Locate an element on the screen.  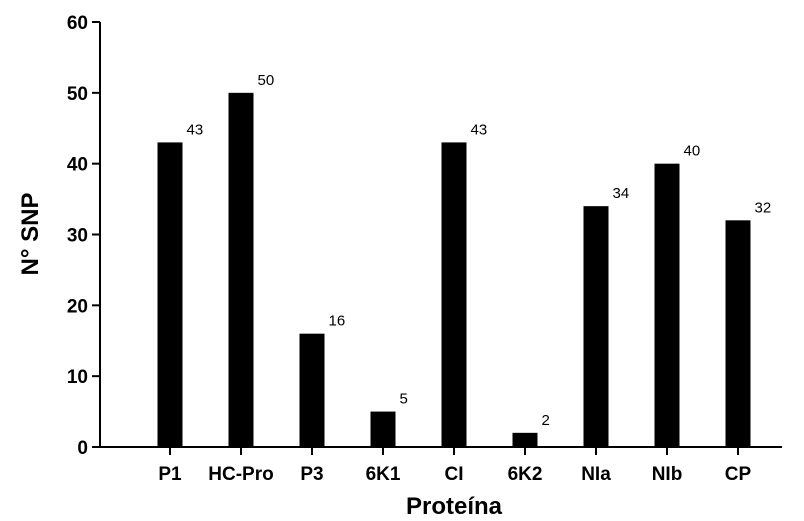
y-tick-label: 0 is located at coordinates (82, 448).